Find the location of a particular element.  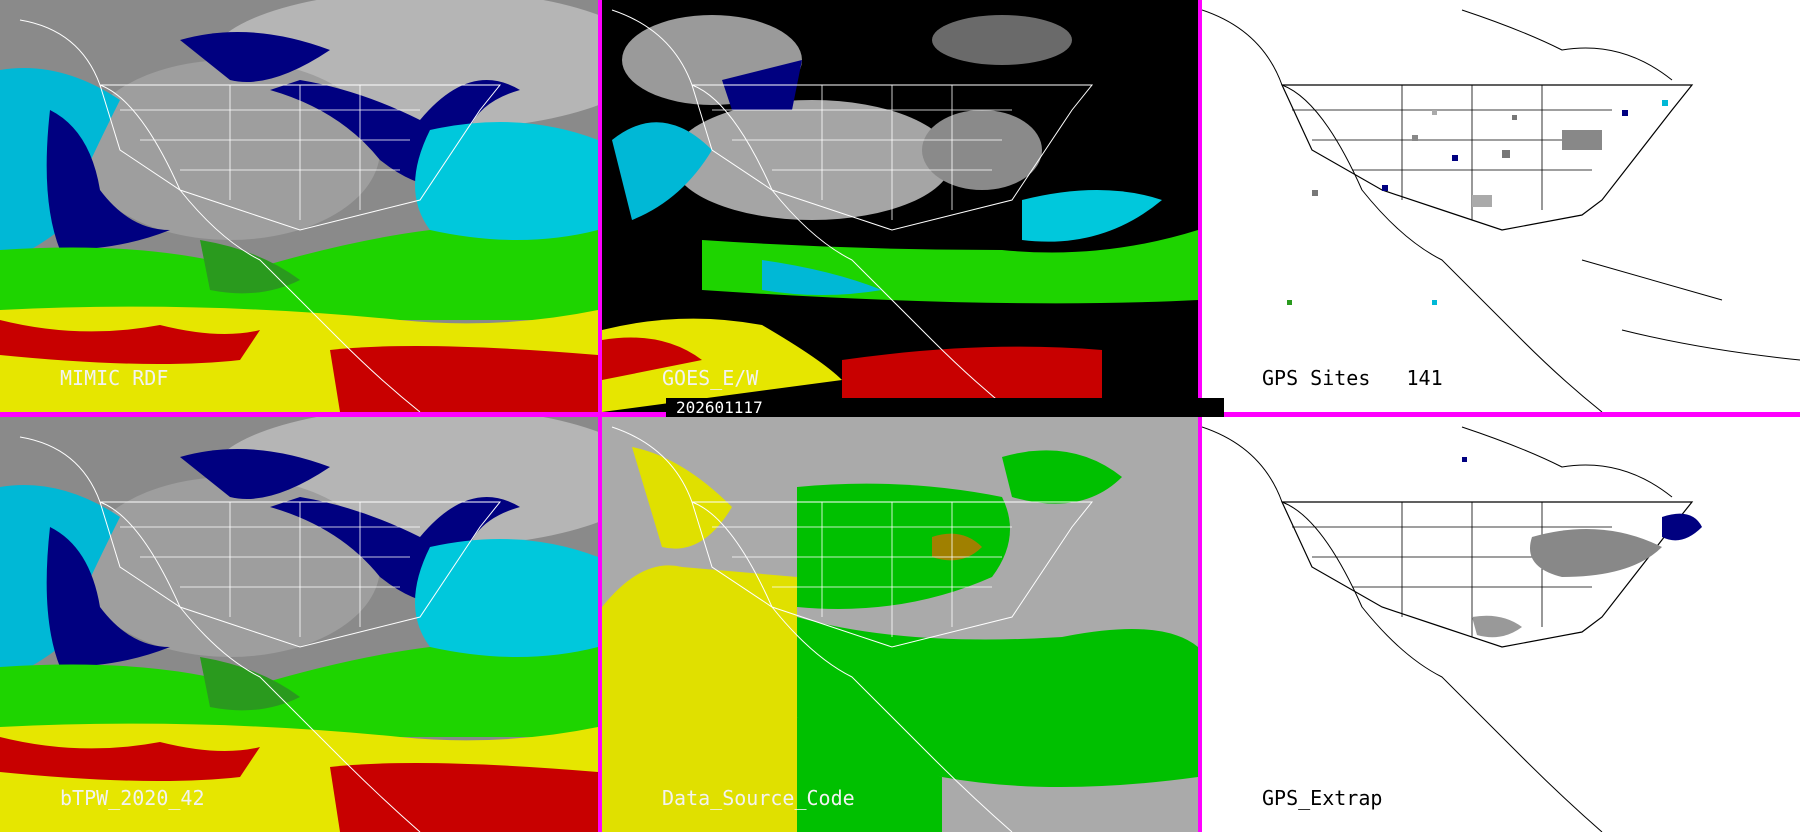

panel-label-gps-sites: GPS Sites 141 is located at coordinates (1352, 378).